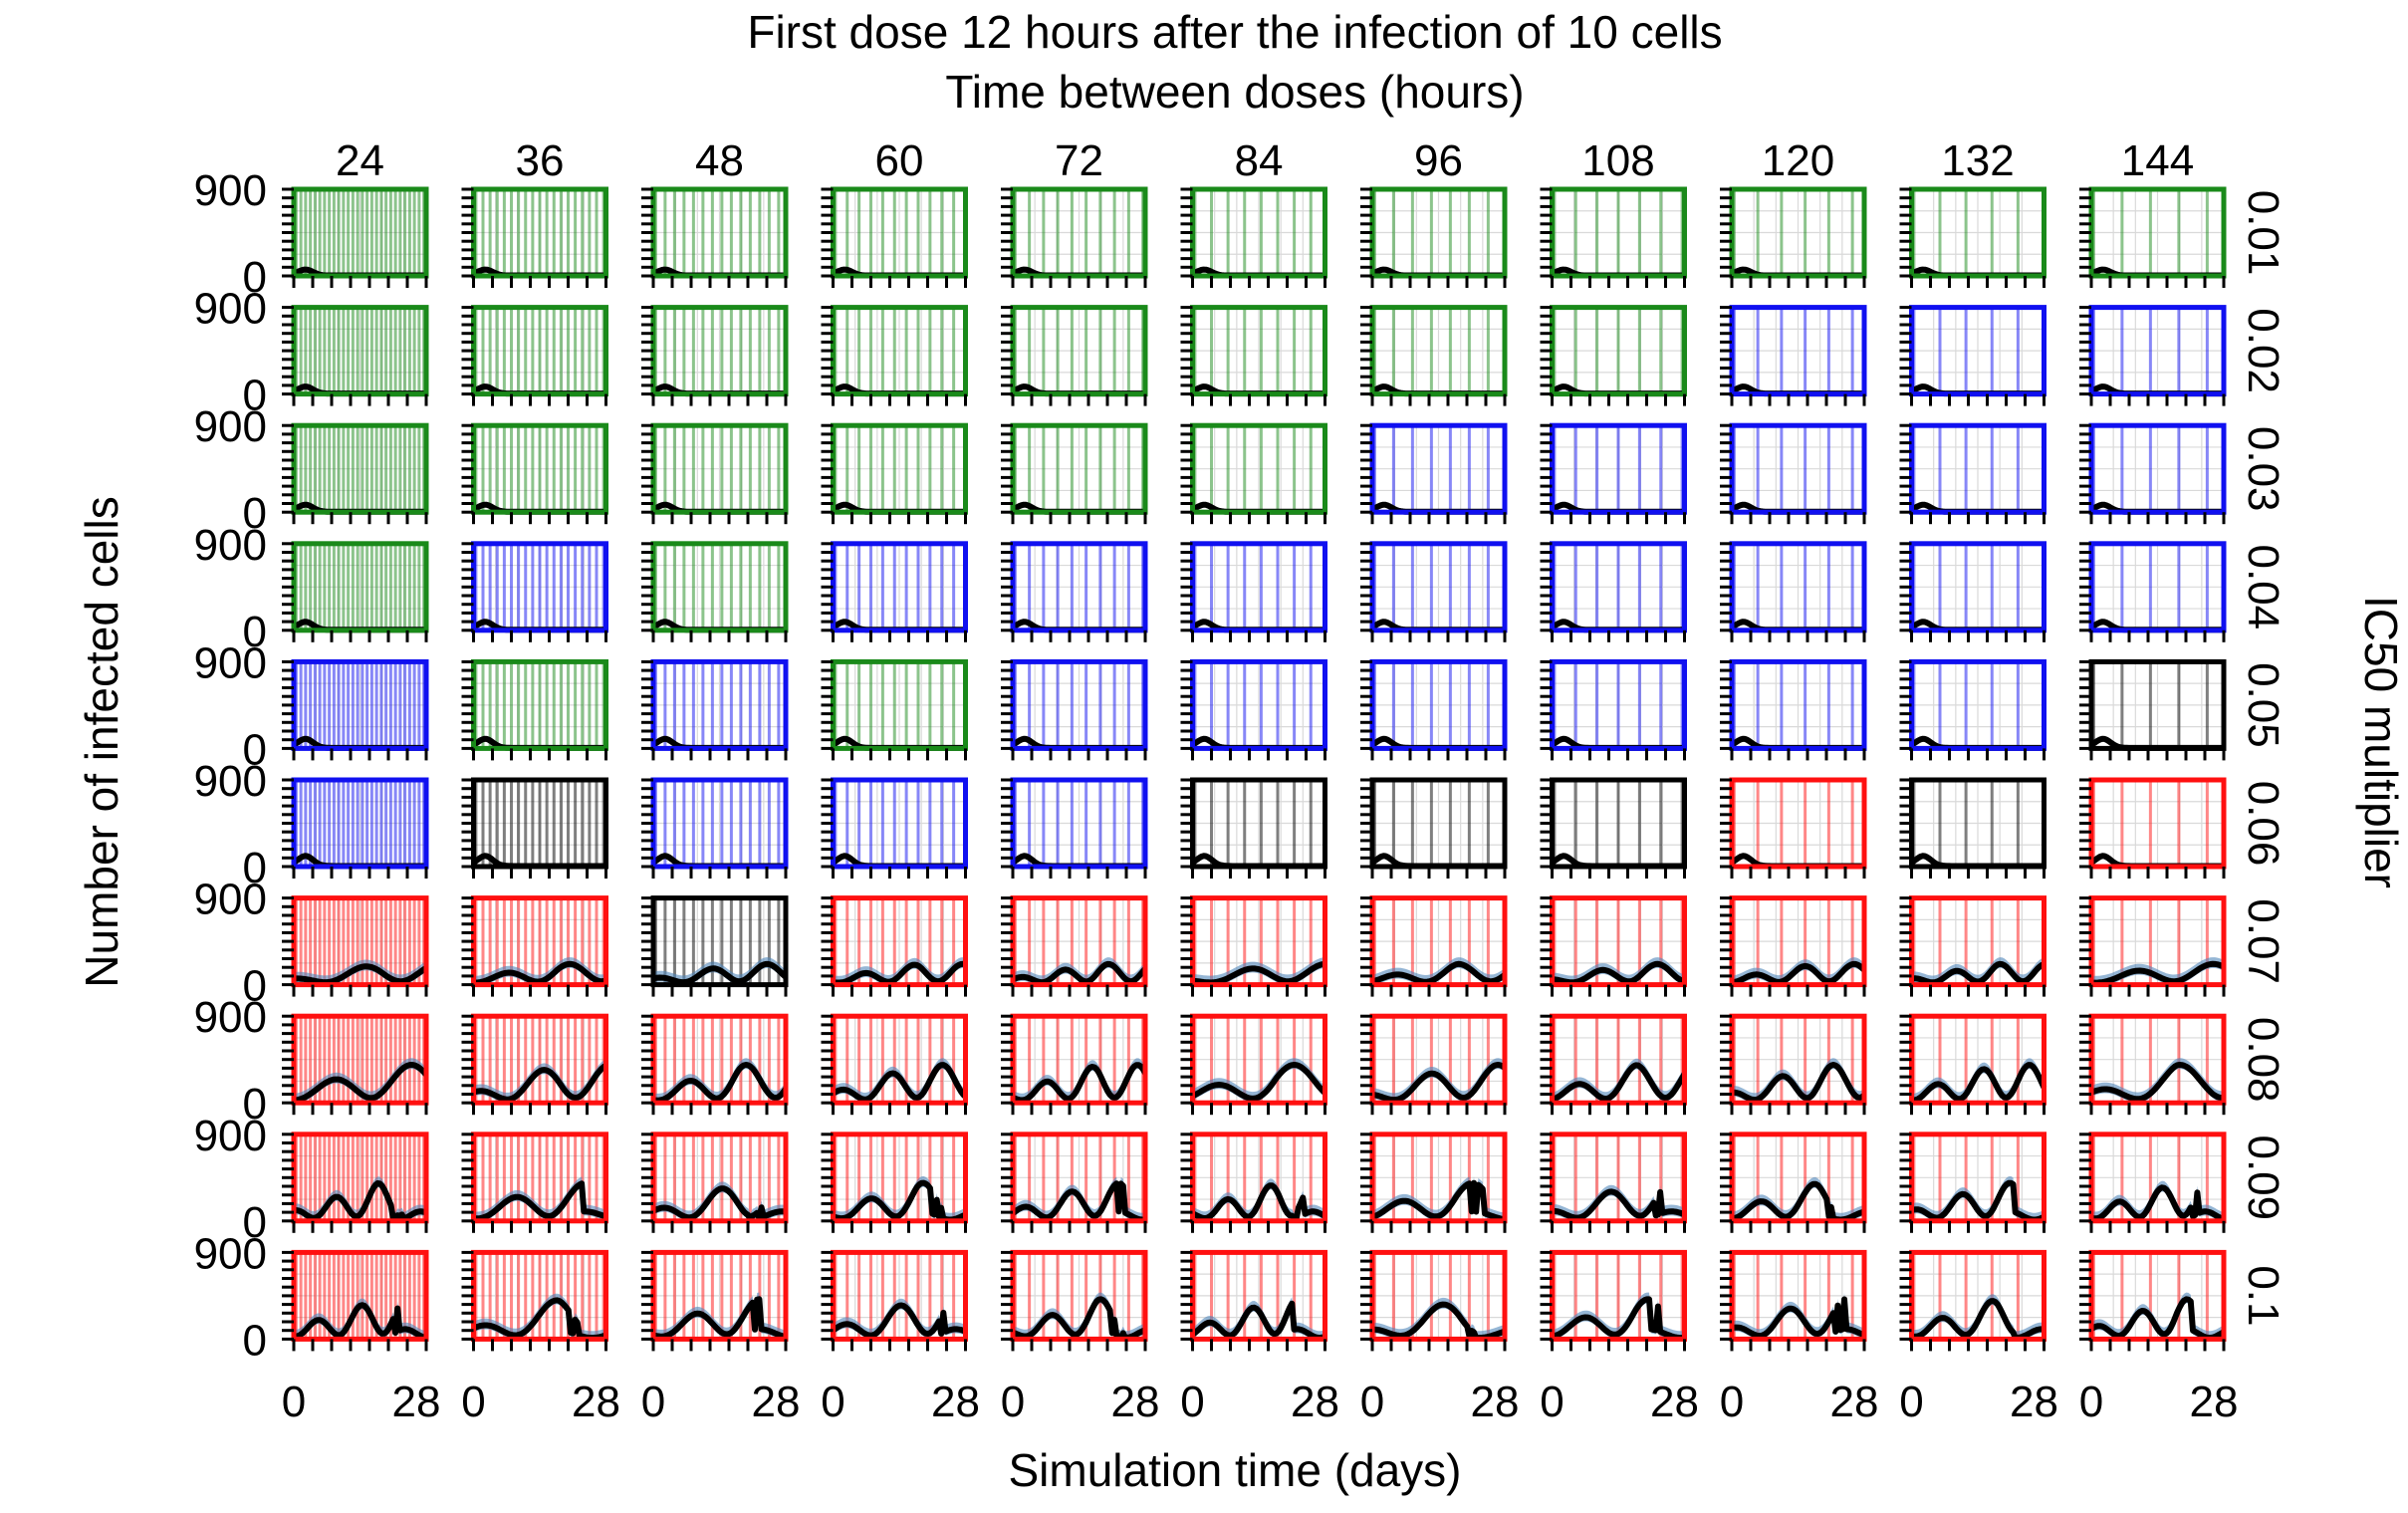 Image resolution: width=2408 pixels, height=1513 pixels. I want to click on panel-r7-c9, so click(1973, 1064).